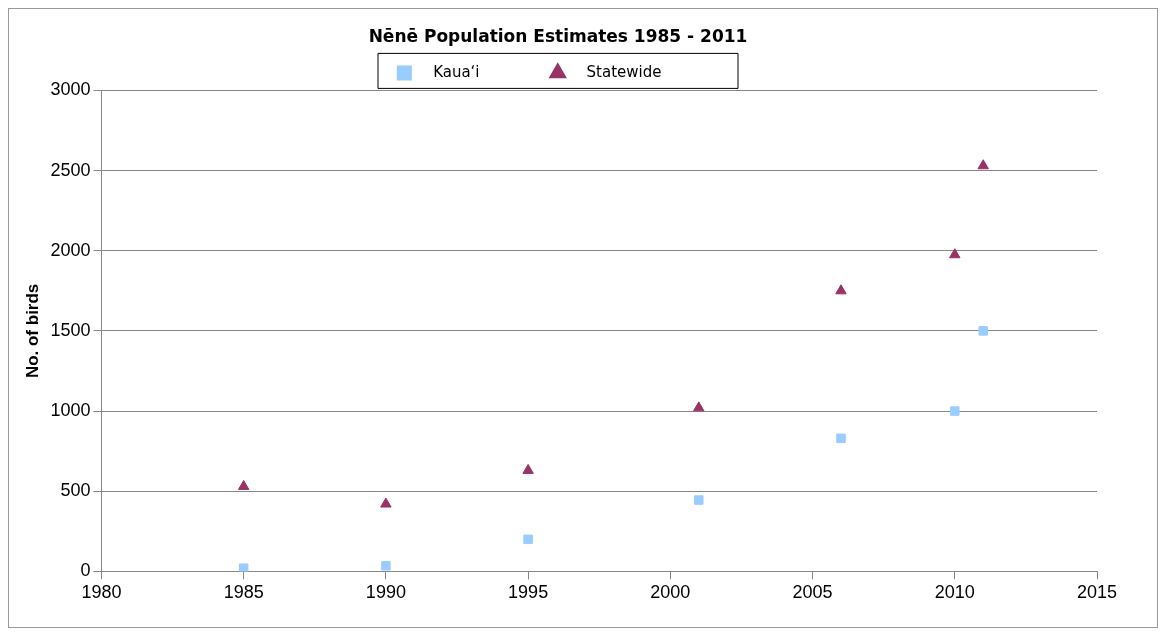 The image size is (1167, 638). Describe the element at coordinates (70, 249) in the screenshot. I see `y-tick-label: 2000` at that location.